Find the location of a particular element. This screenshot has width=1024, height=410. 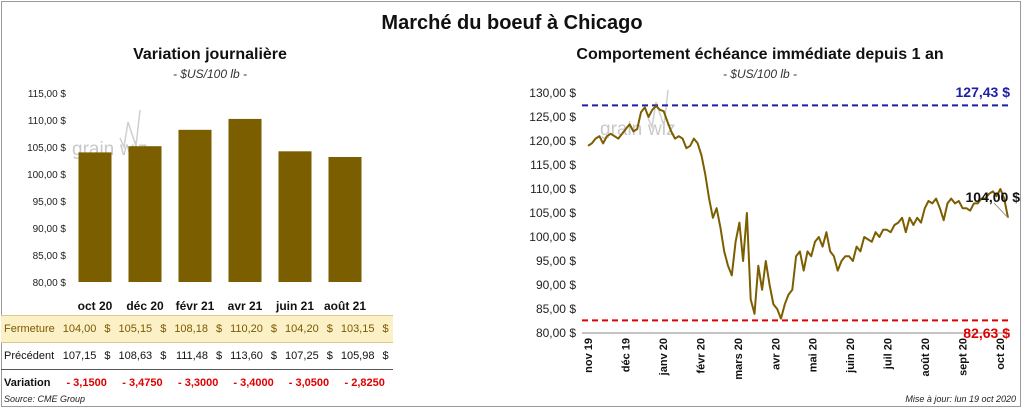

y-tick-label: 125,00 $ is located at coordinates (552, 117).